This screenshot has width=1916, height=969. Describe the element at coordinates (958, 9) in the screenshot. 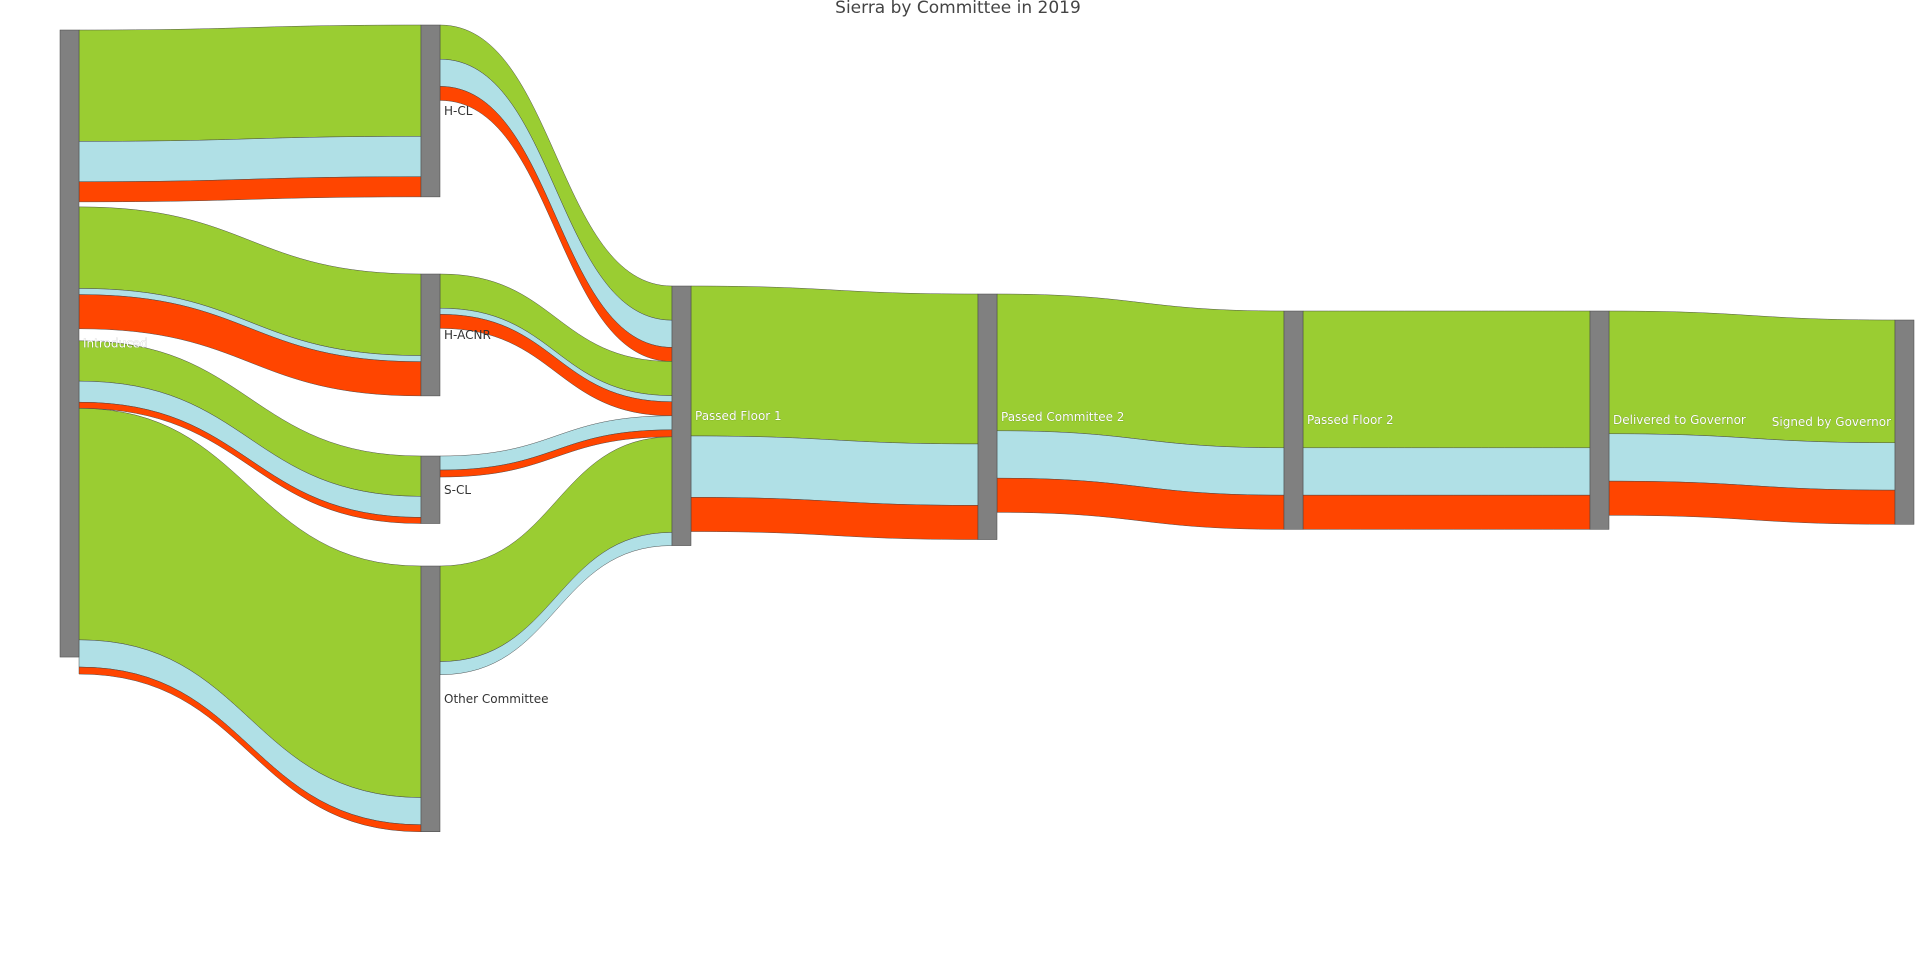

I see `chart-title: Sierra by Committee in 2019` at that location.